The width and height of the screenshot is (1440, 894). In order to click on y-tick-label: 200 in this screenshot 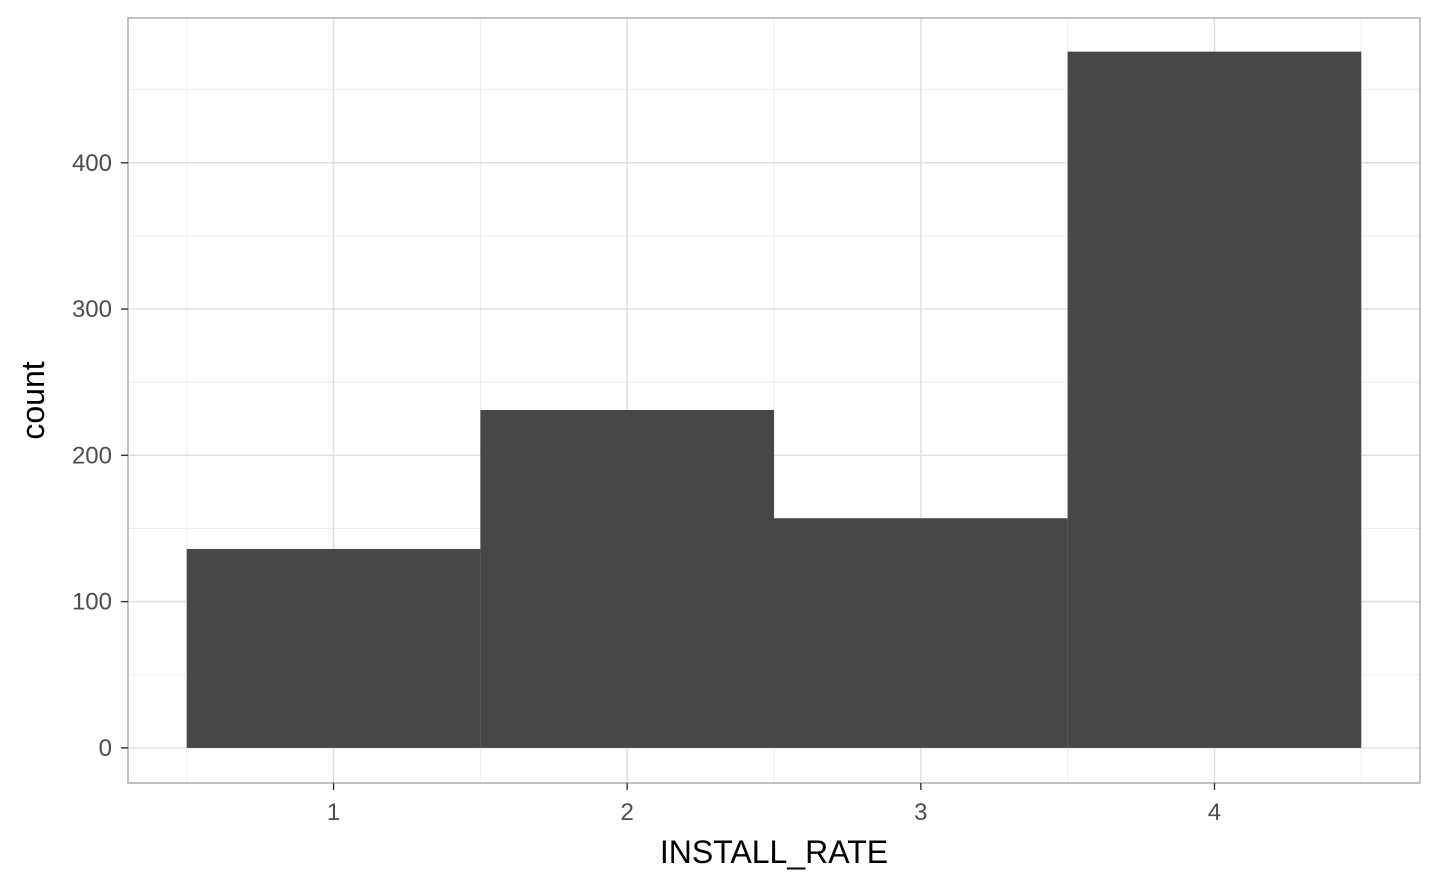, I will do `click(92, 455)`.